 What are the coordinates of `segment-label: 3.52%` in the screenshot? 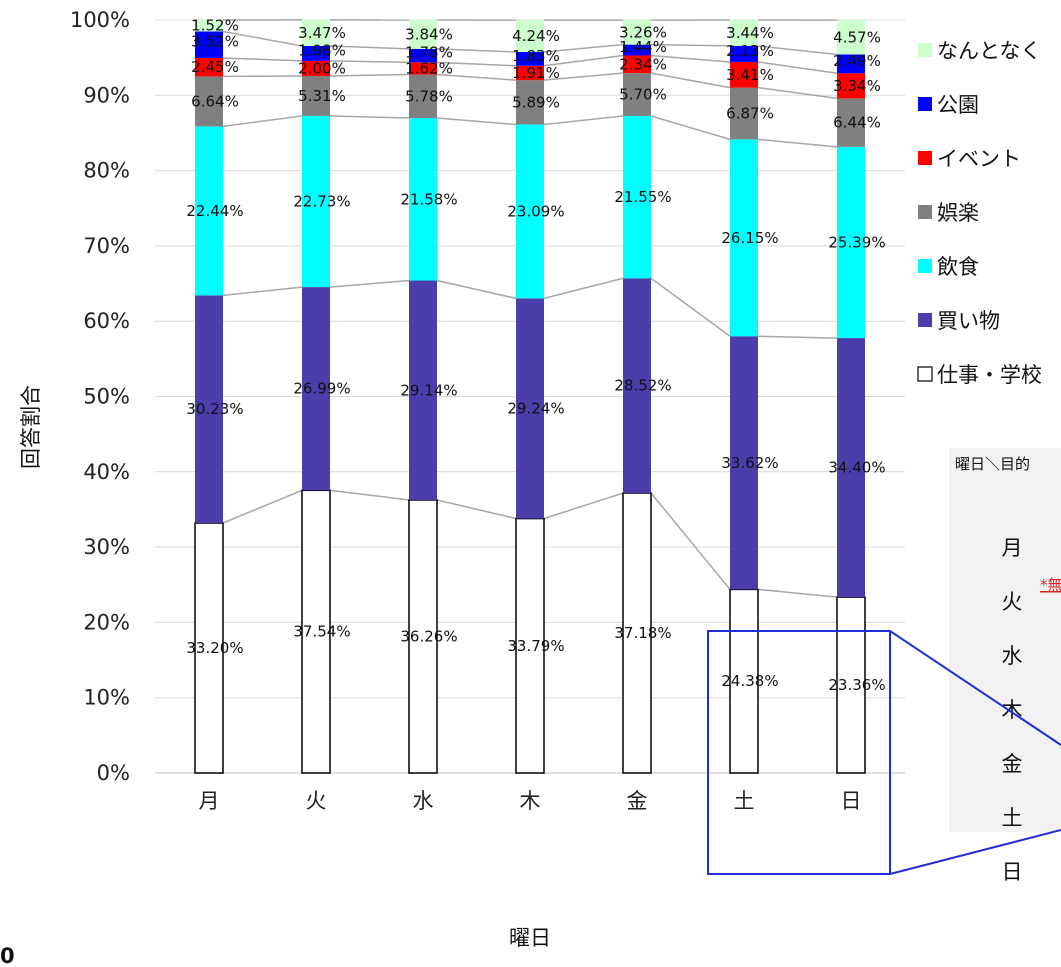 It's located at (215, 42).